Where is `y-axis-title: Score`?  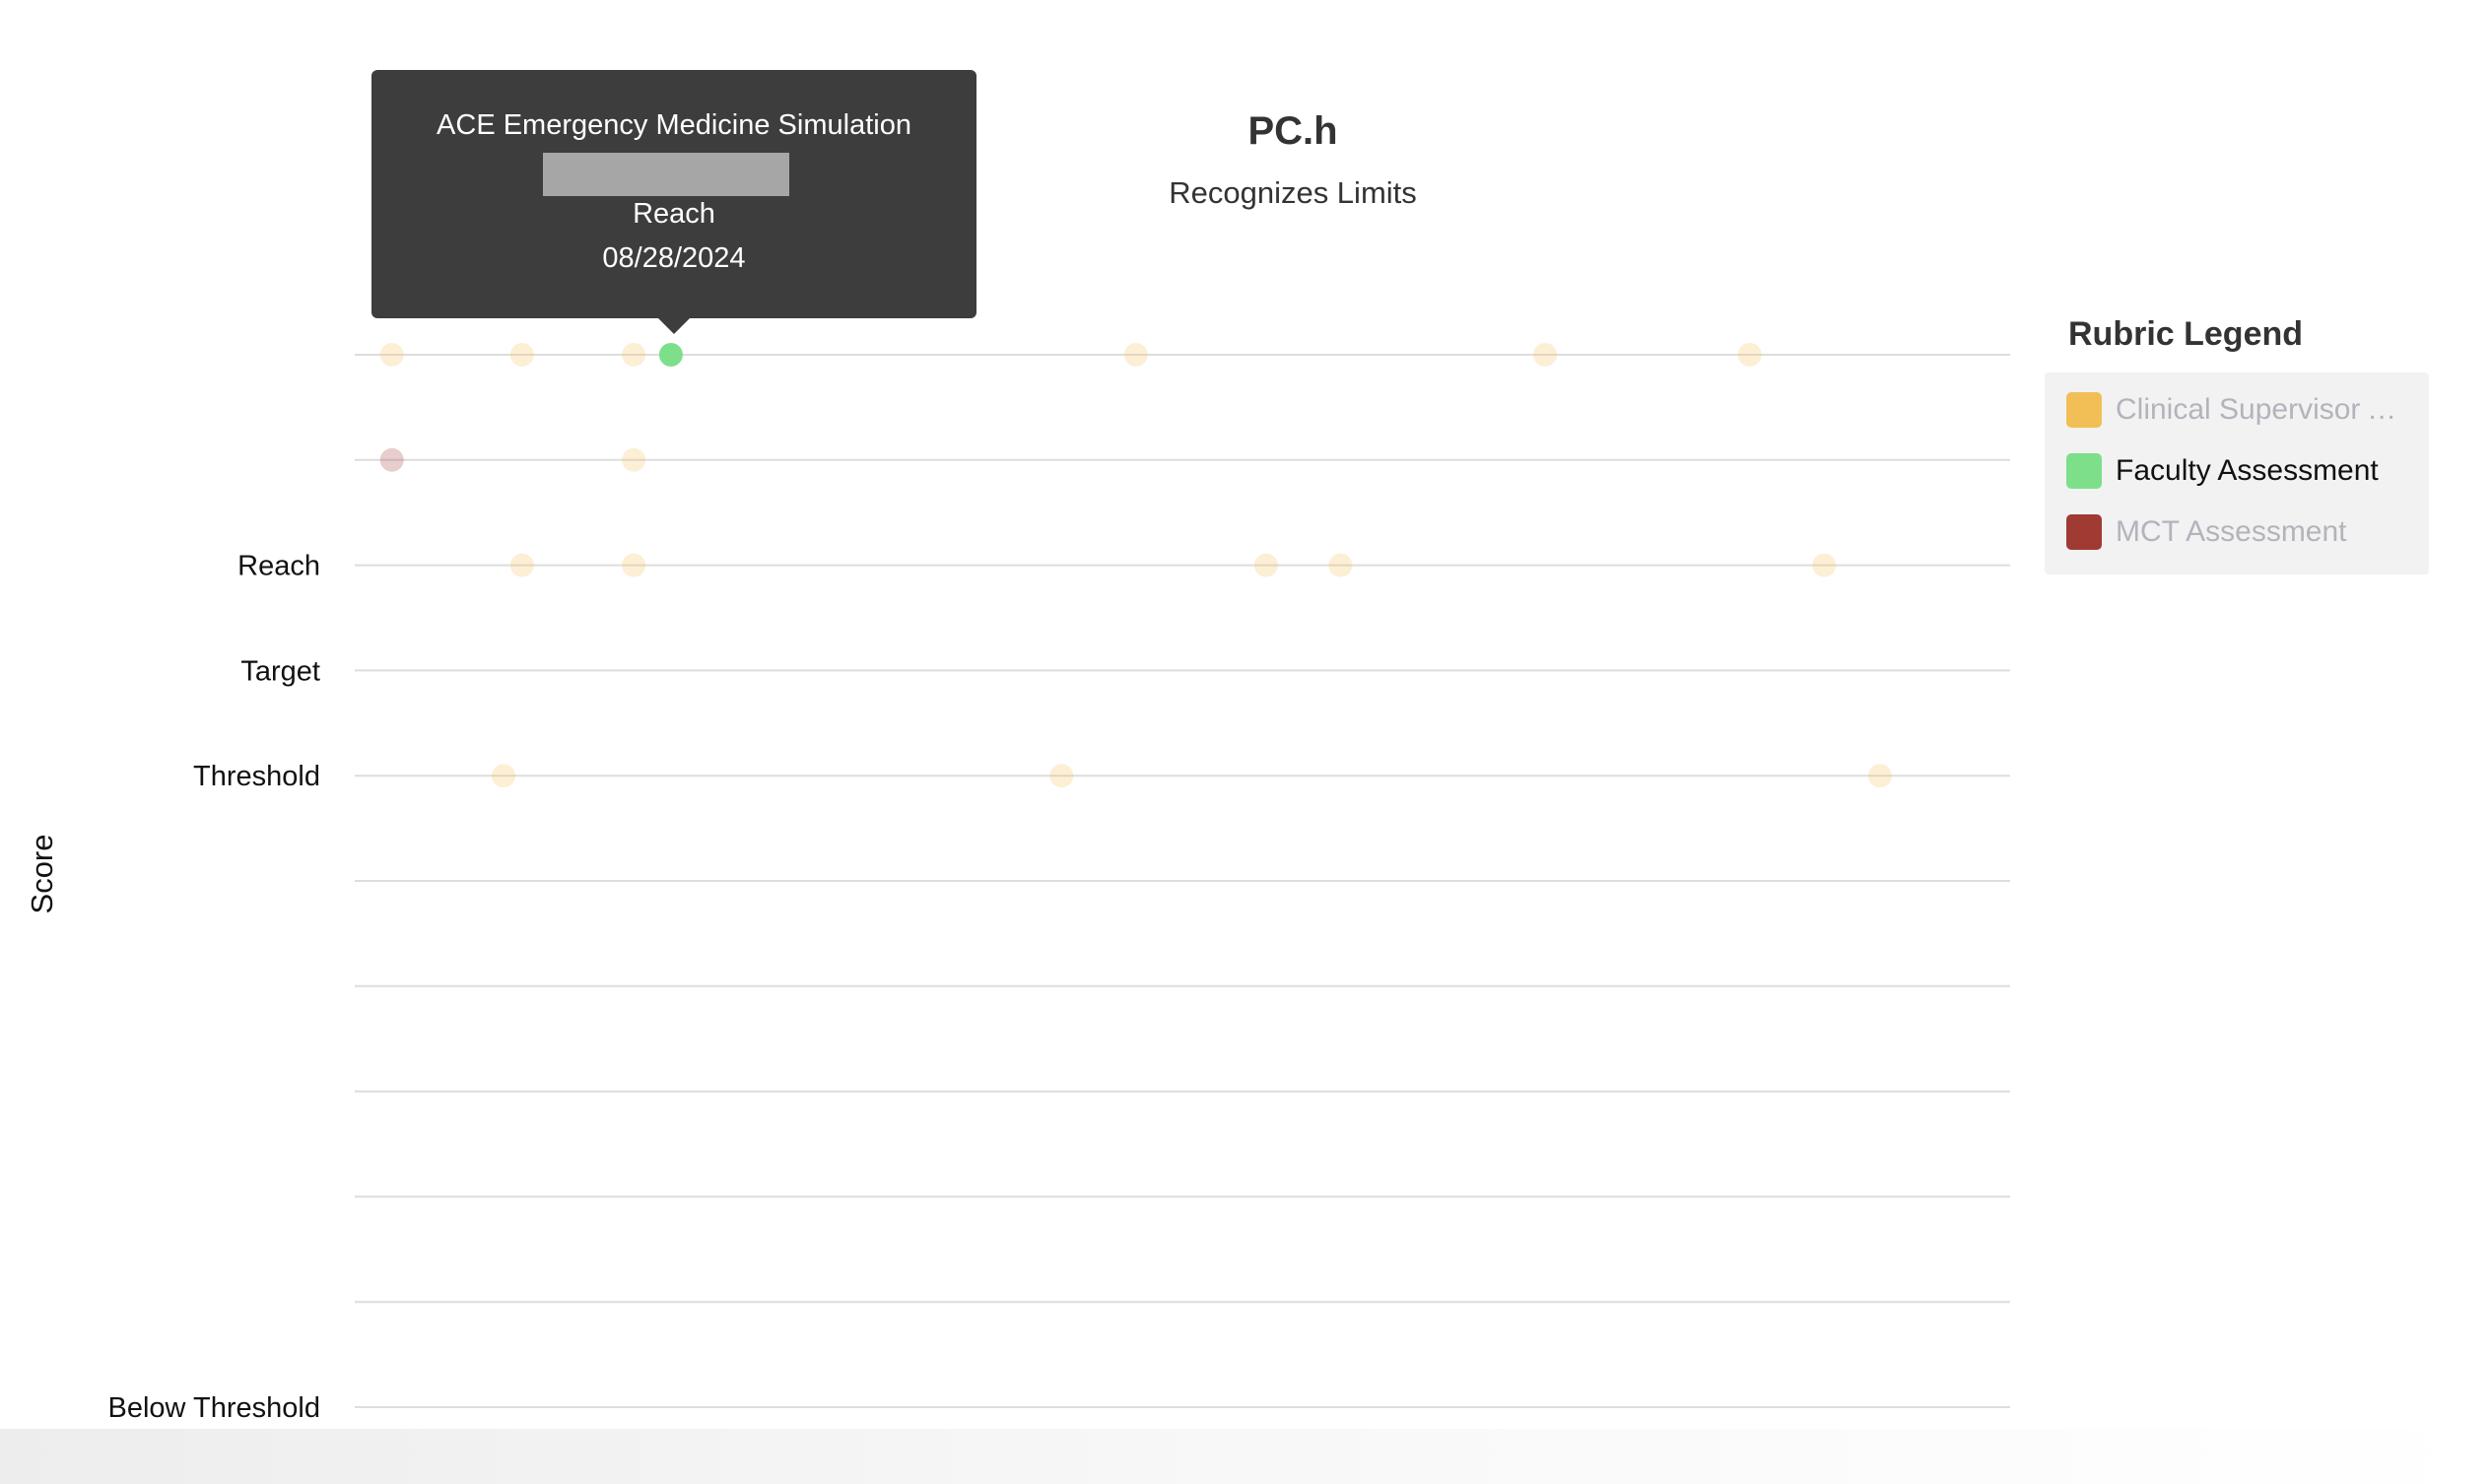 y-axis-title: Score is located at coordinates (42, 874).